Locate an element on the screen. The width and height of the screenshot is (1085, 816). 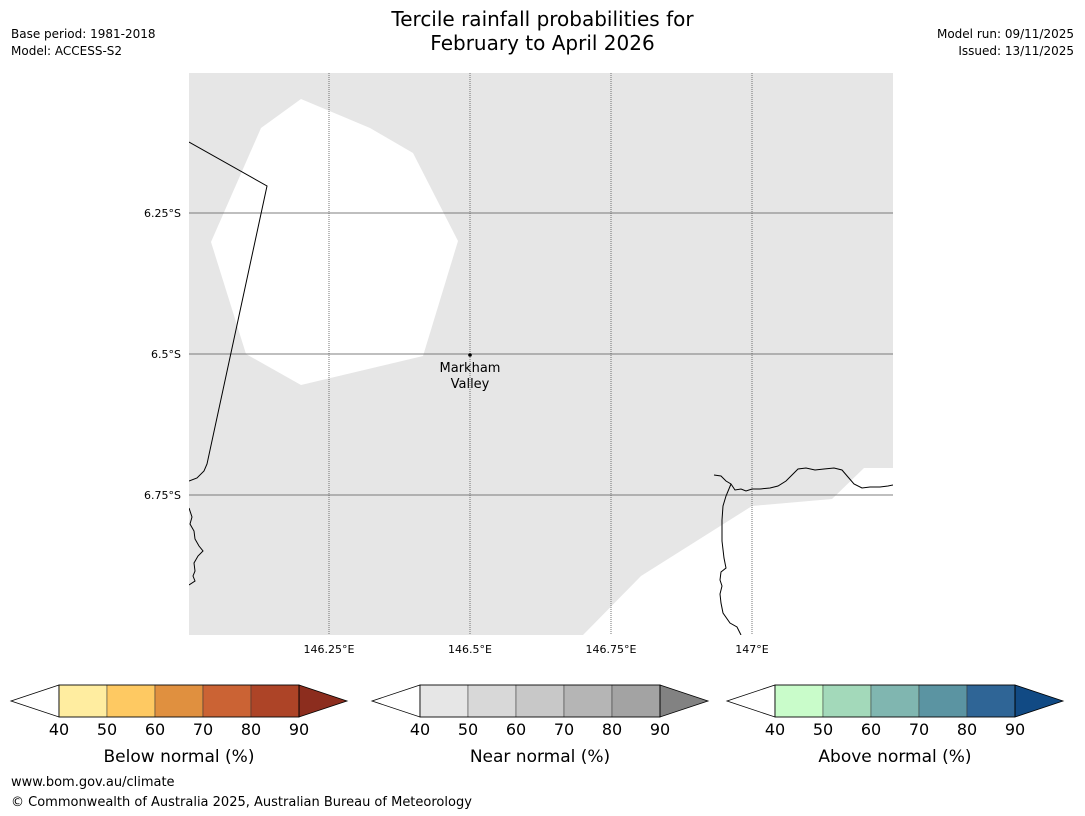
meta-right: Model run: 09/11/2025 Issued: 13/11/2025 is located at coordinates (1005, 43).